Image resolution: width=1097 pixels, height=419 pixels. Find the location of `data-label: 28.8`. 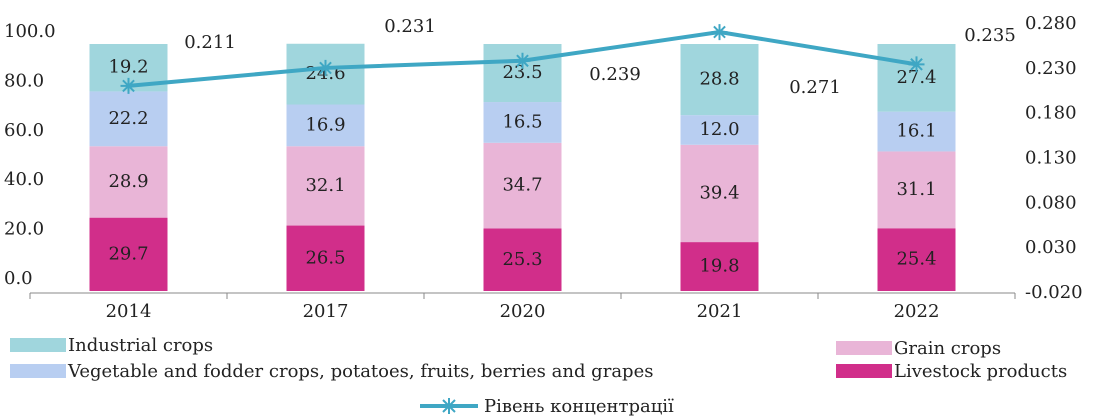

data-label: 28.8 is located at coordinates (719, 79).